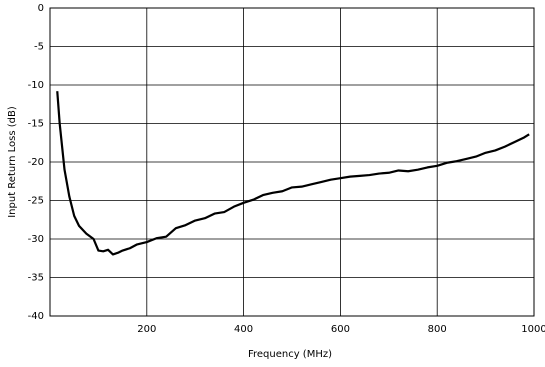 The image size is (545, 367). I want to click on x-axis-label: Frequency (MHz), so click(290, 354).